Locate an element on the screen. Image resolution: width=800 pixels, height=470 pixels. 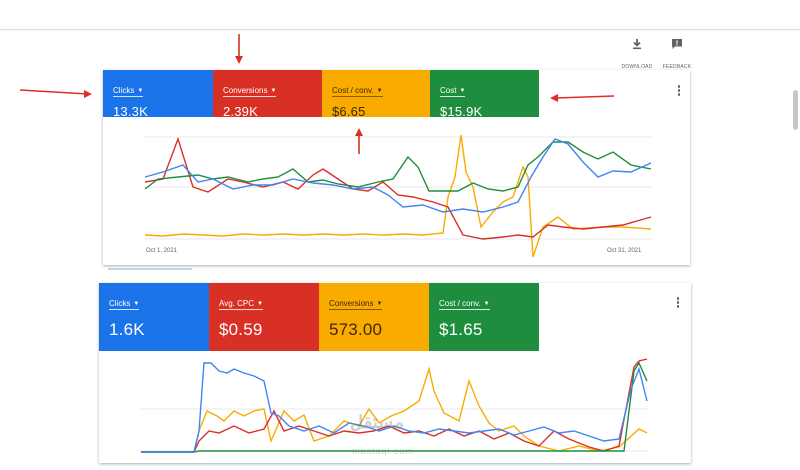
date-end-label: Oct 31, 2021 is located at coordinates (624, 251).